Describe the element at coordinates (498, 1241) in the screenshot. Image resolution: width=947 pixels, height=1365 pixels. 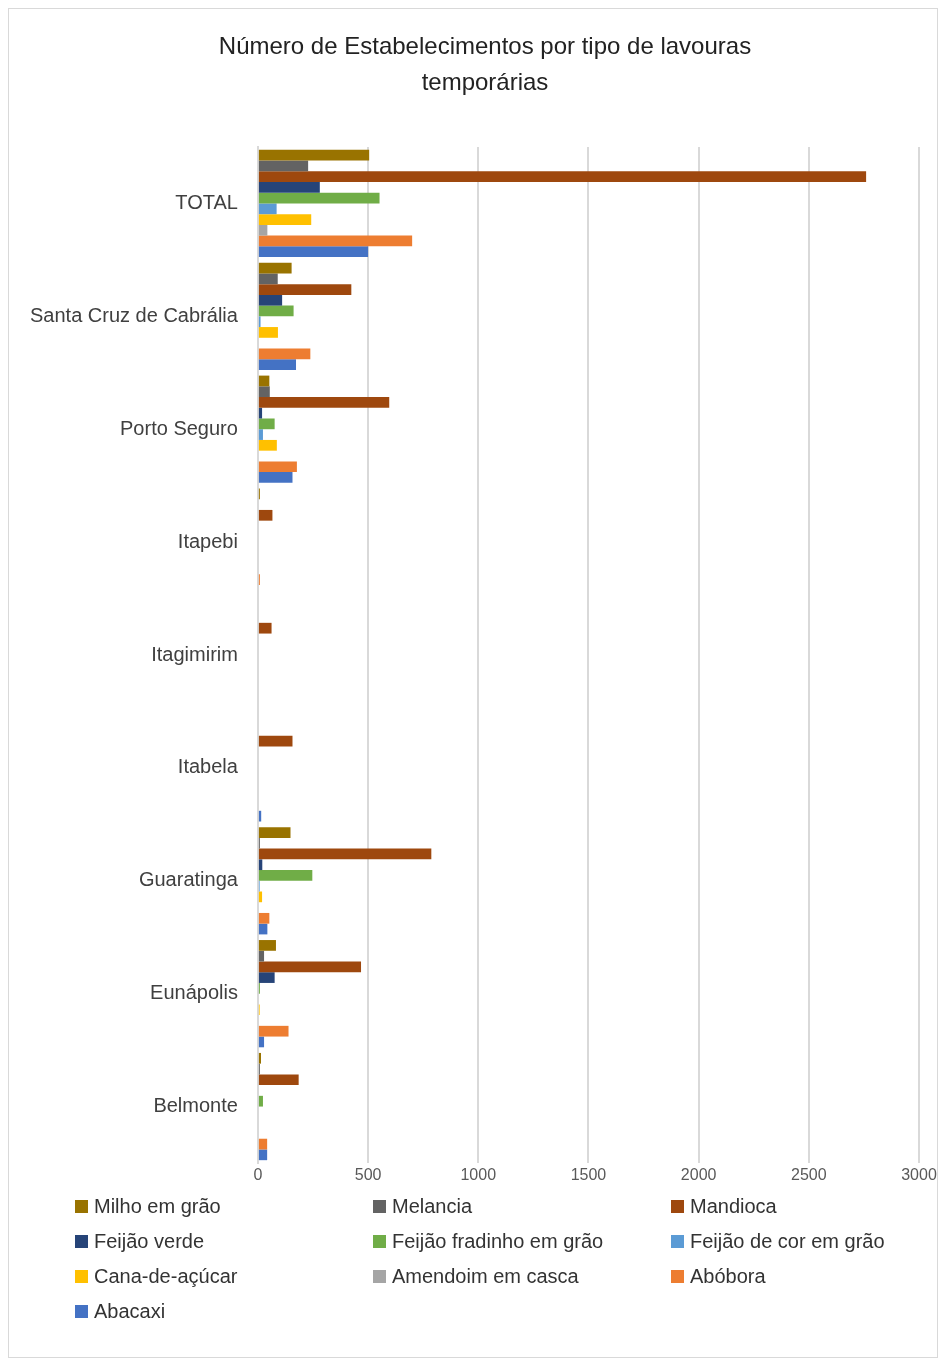
I see `legend-label: Feijão fradinho em grão` at that location.